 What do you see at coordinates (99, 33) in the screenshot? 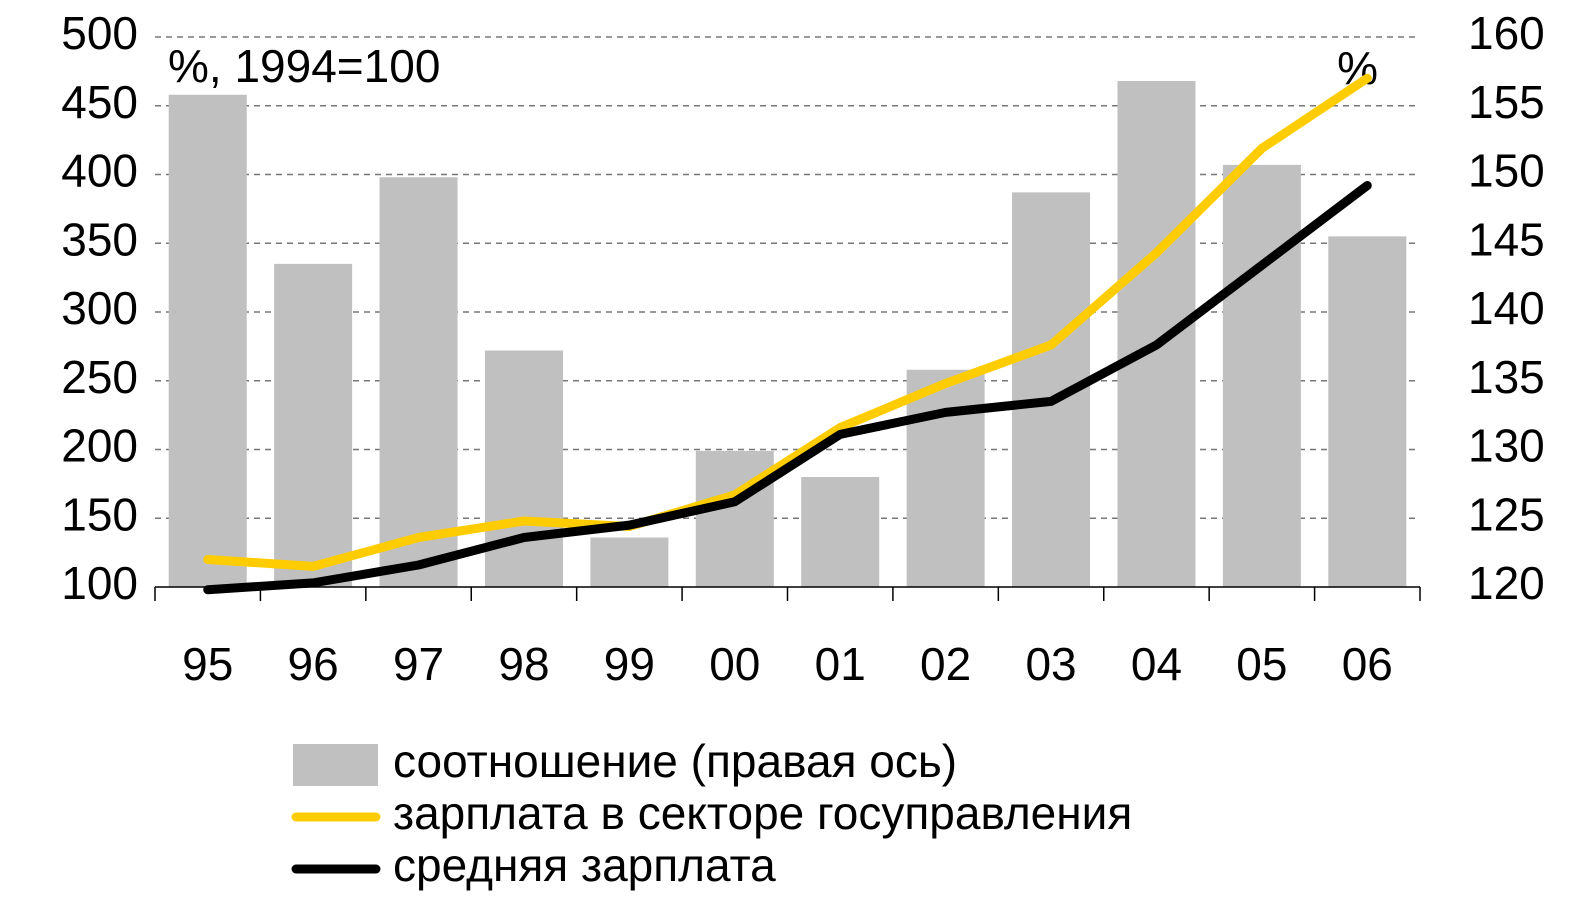
I see `y-tick-label: 500` at bounding box center [99, 33].